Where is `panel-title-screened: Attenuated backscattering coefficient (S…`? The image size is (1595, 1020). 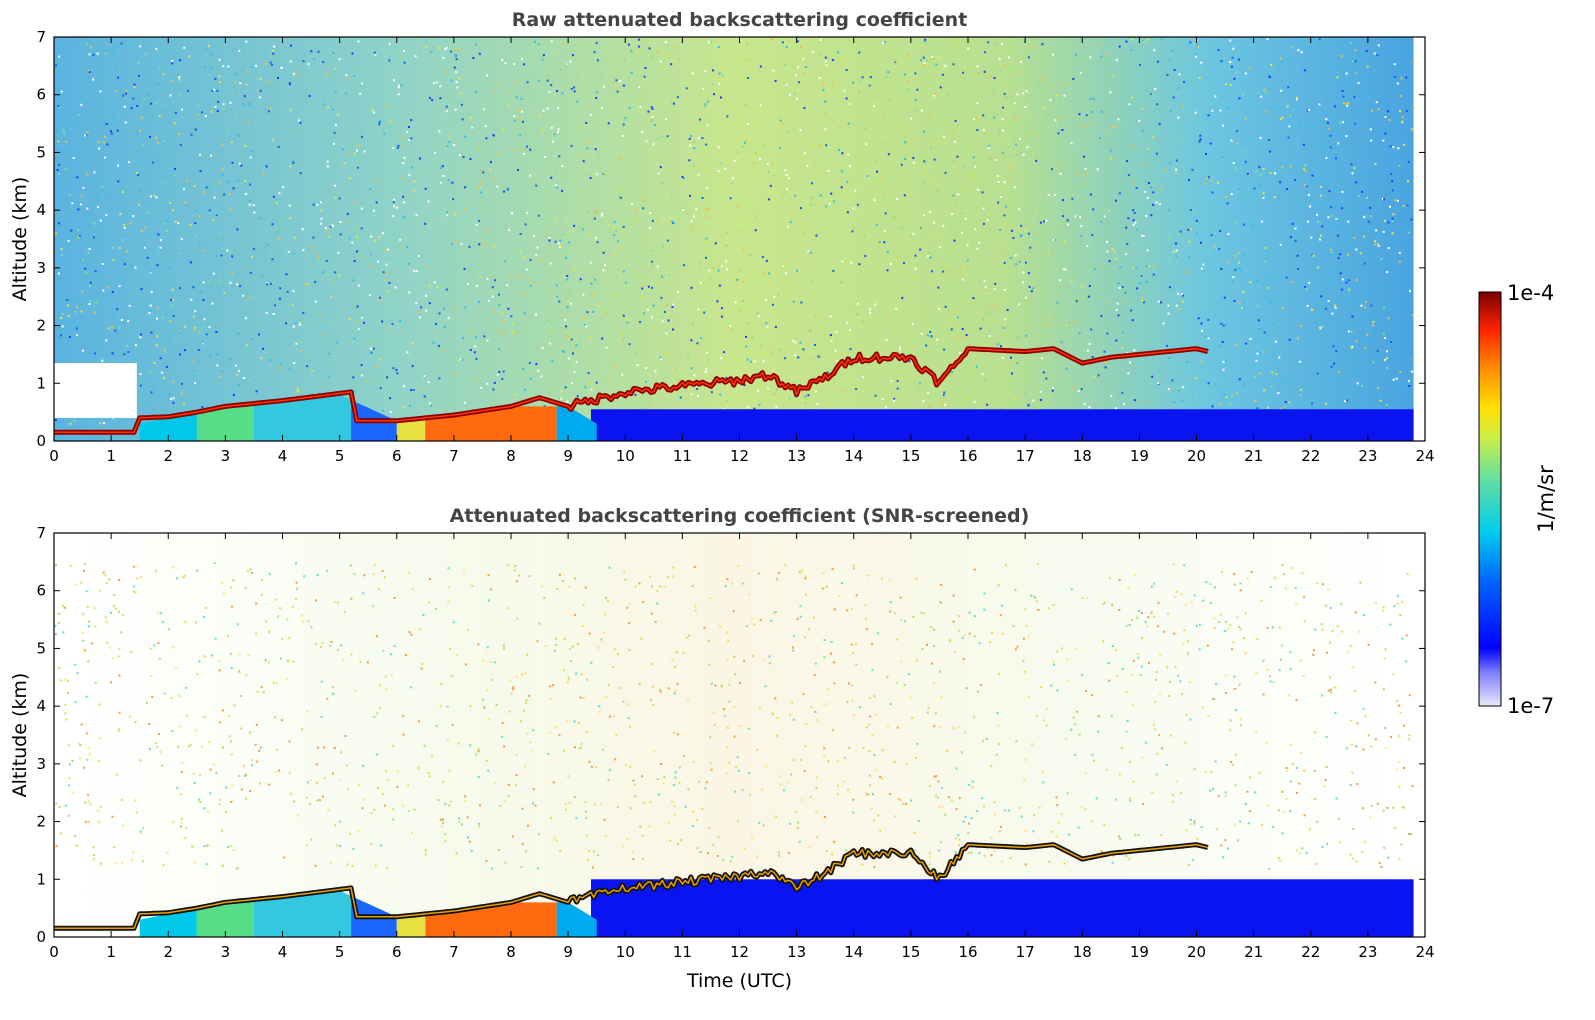
panel-title-screened: Attenuated backscattering coefficient (S… is located at coordinates (740, 516).